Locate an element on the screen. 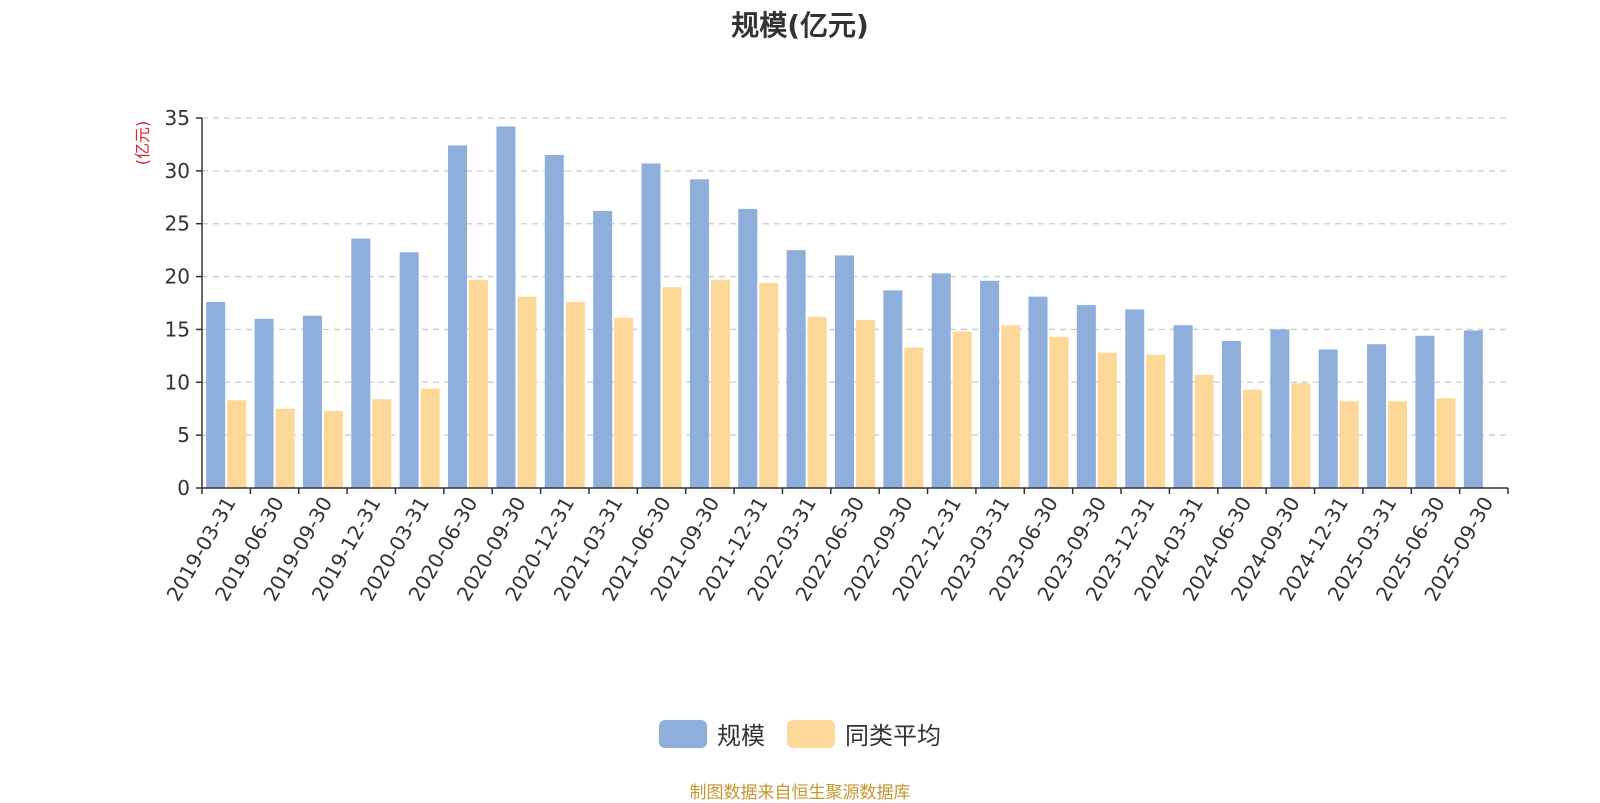 The width and height of the screenshot is (1600, 803). y-tick-label: 10 is located at coordinates (177, 382).